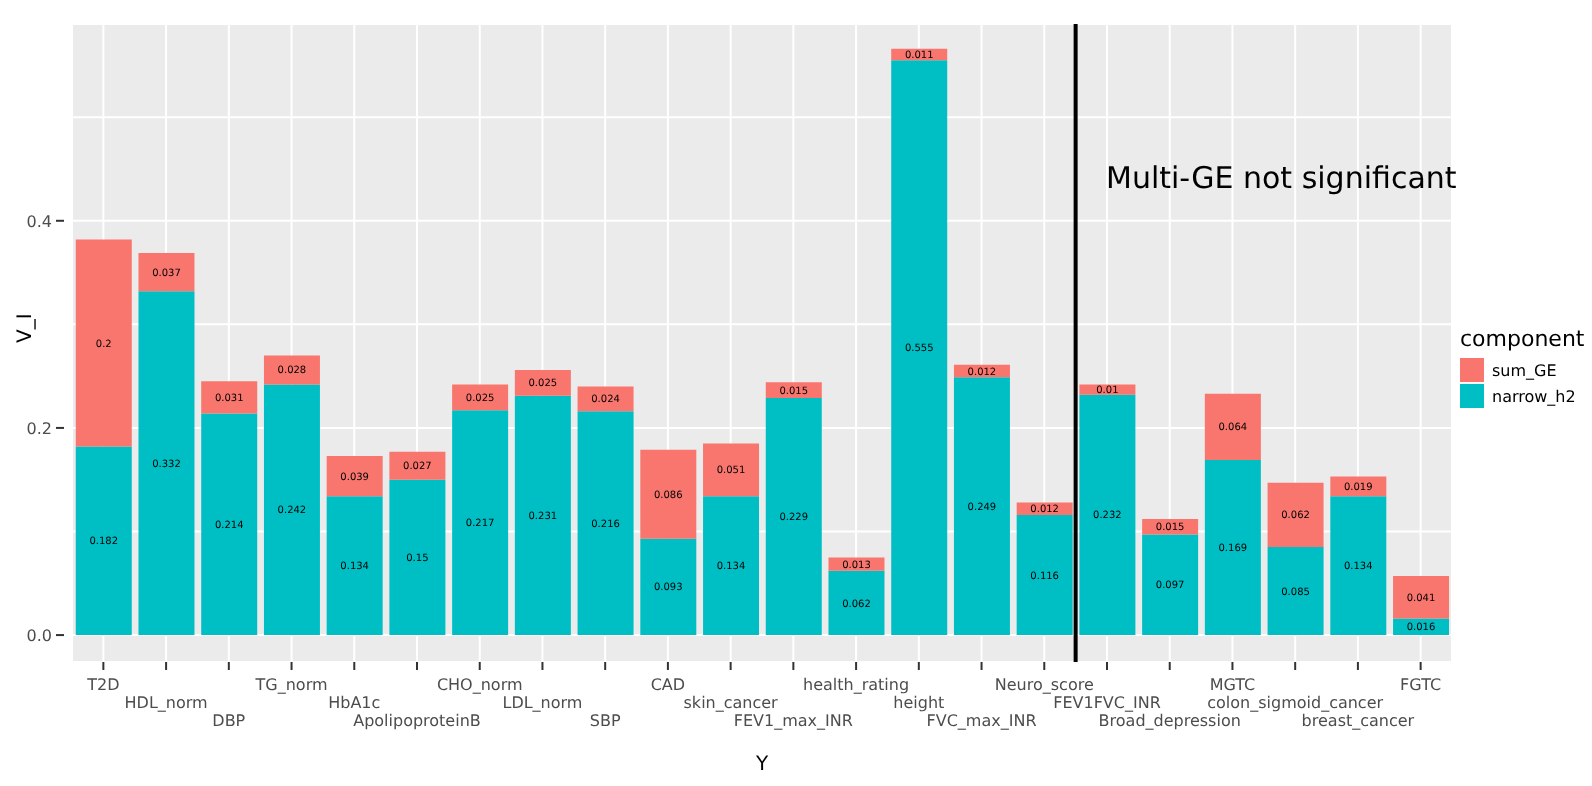  Describe the element at coordinates (1534, 396) in the screenshot. I see `legend-label: narrow_h2` at that location.